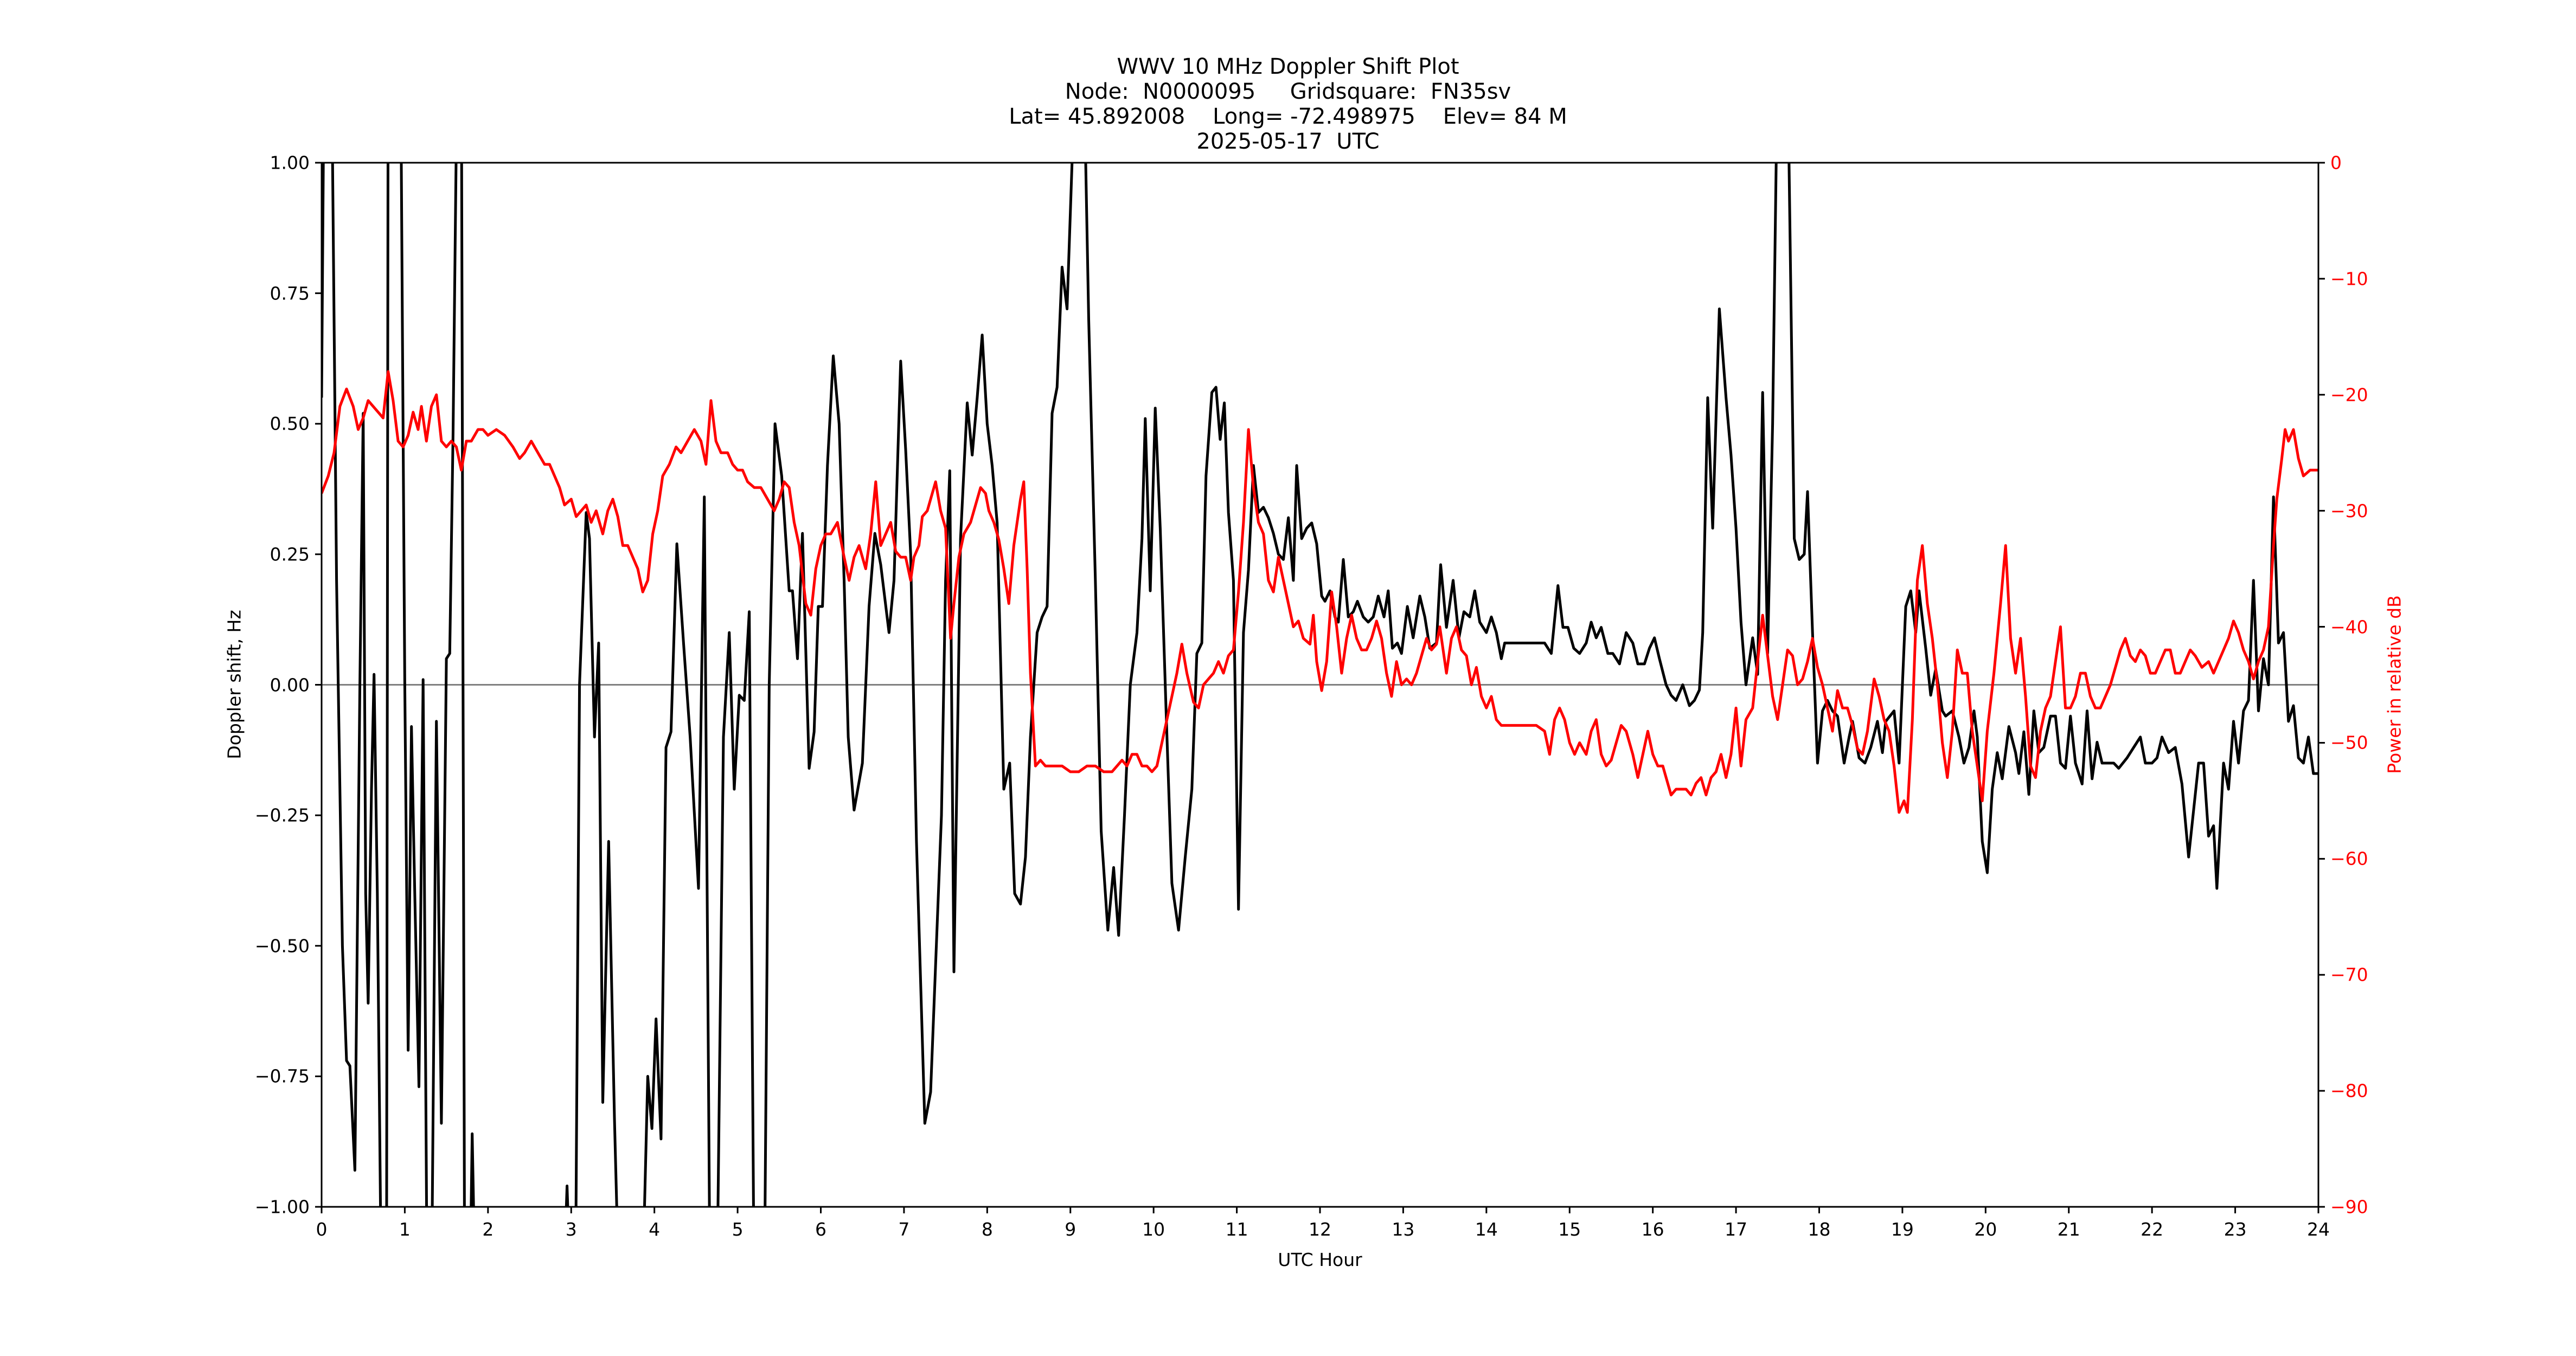 The width and height of the screenshot is (2576, 1356). I want to click on left-y-tick-label: 0.75, so click(290, 293).